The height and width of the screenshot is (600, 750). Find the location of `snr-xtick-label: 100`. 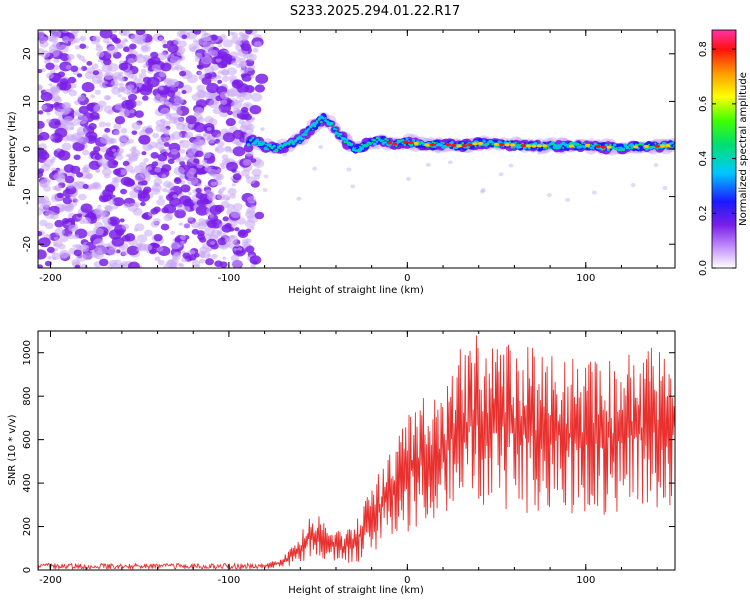

snr-xtick-label: 100 is located at coordinates (585, 580).